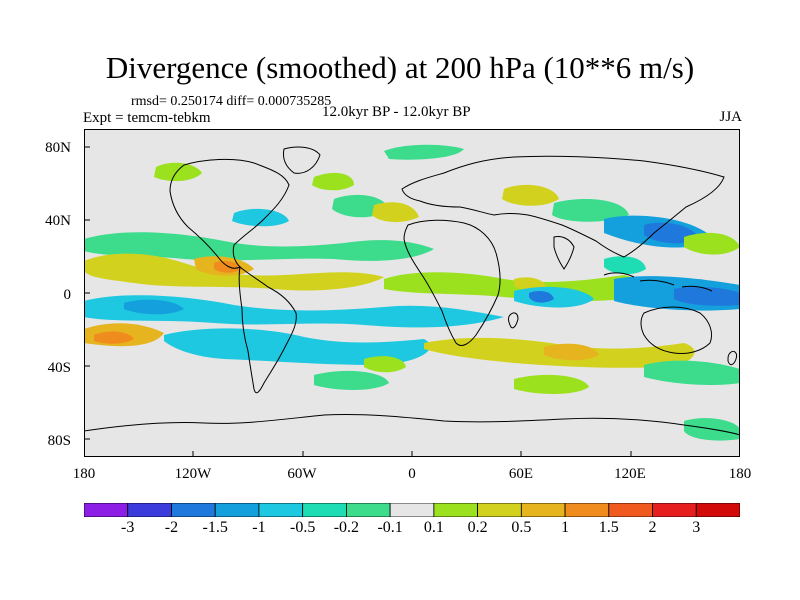  I want to click on lat-label-equator: 0, so click(67, 295).